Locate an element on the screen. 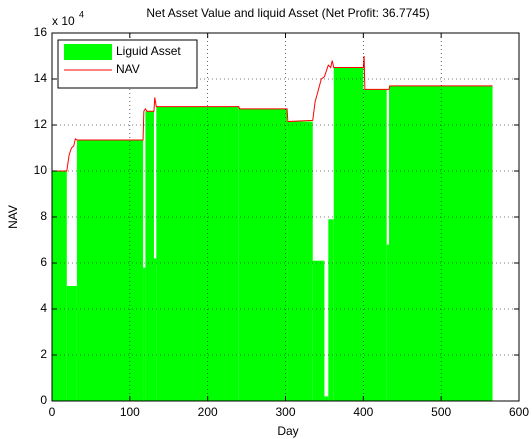 This screenshot has height=439, width=532. x-tick-label: 600 is located at coordinates (519, 412).